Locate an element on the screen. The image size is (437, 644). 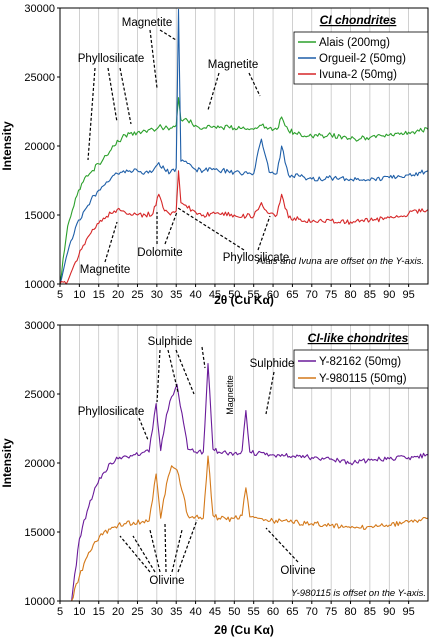
top-x-tick-label: 65 is located at coordinates (292, 295).